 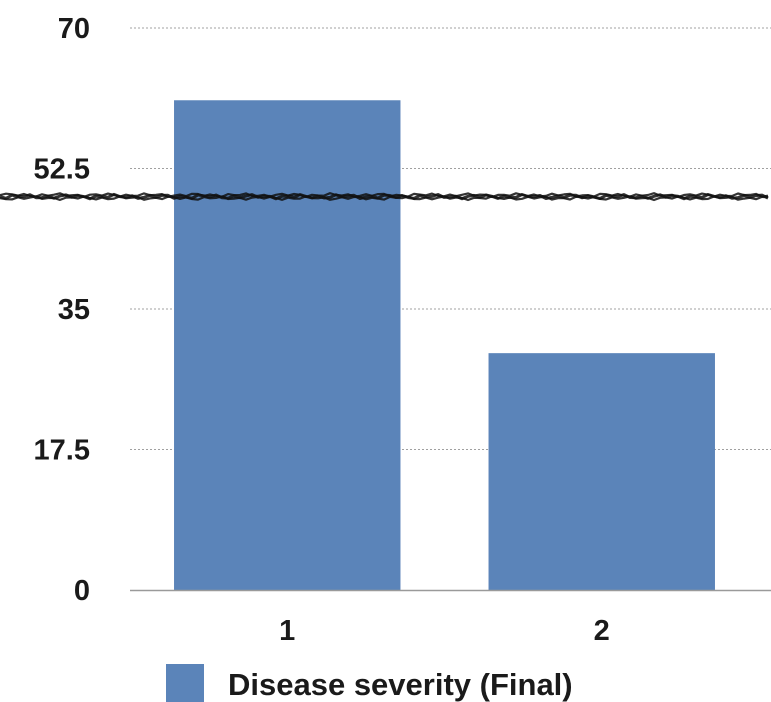 I want to click on y-tick-label: 35, so click(x=74, y=310).